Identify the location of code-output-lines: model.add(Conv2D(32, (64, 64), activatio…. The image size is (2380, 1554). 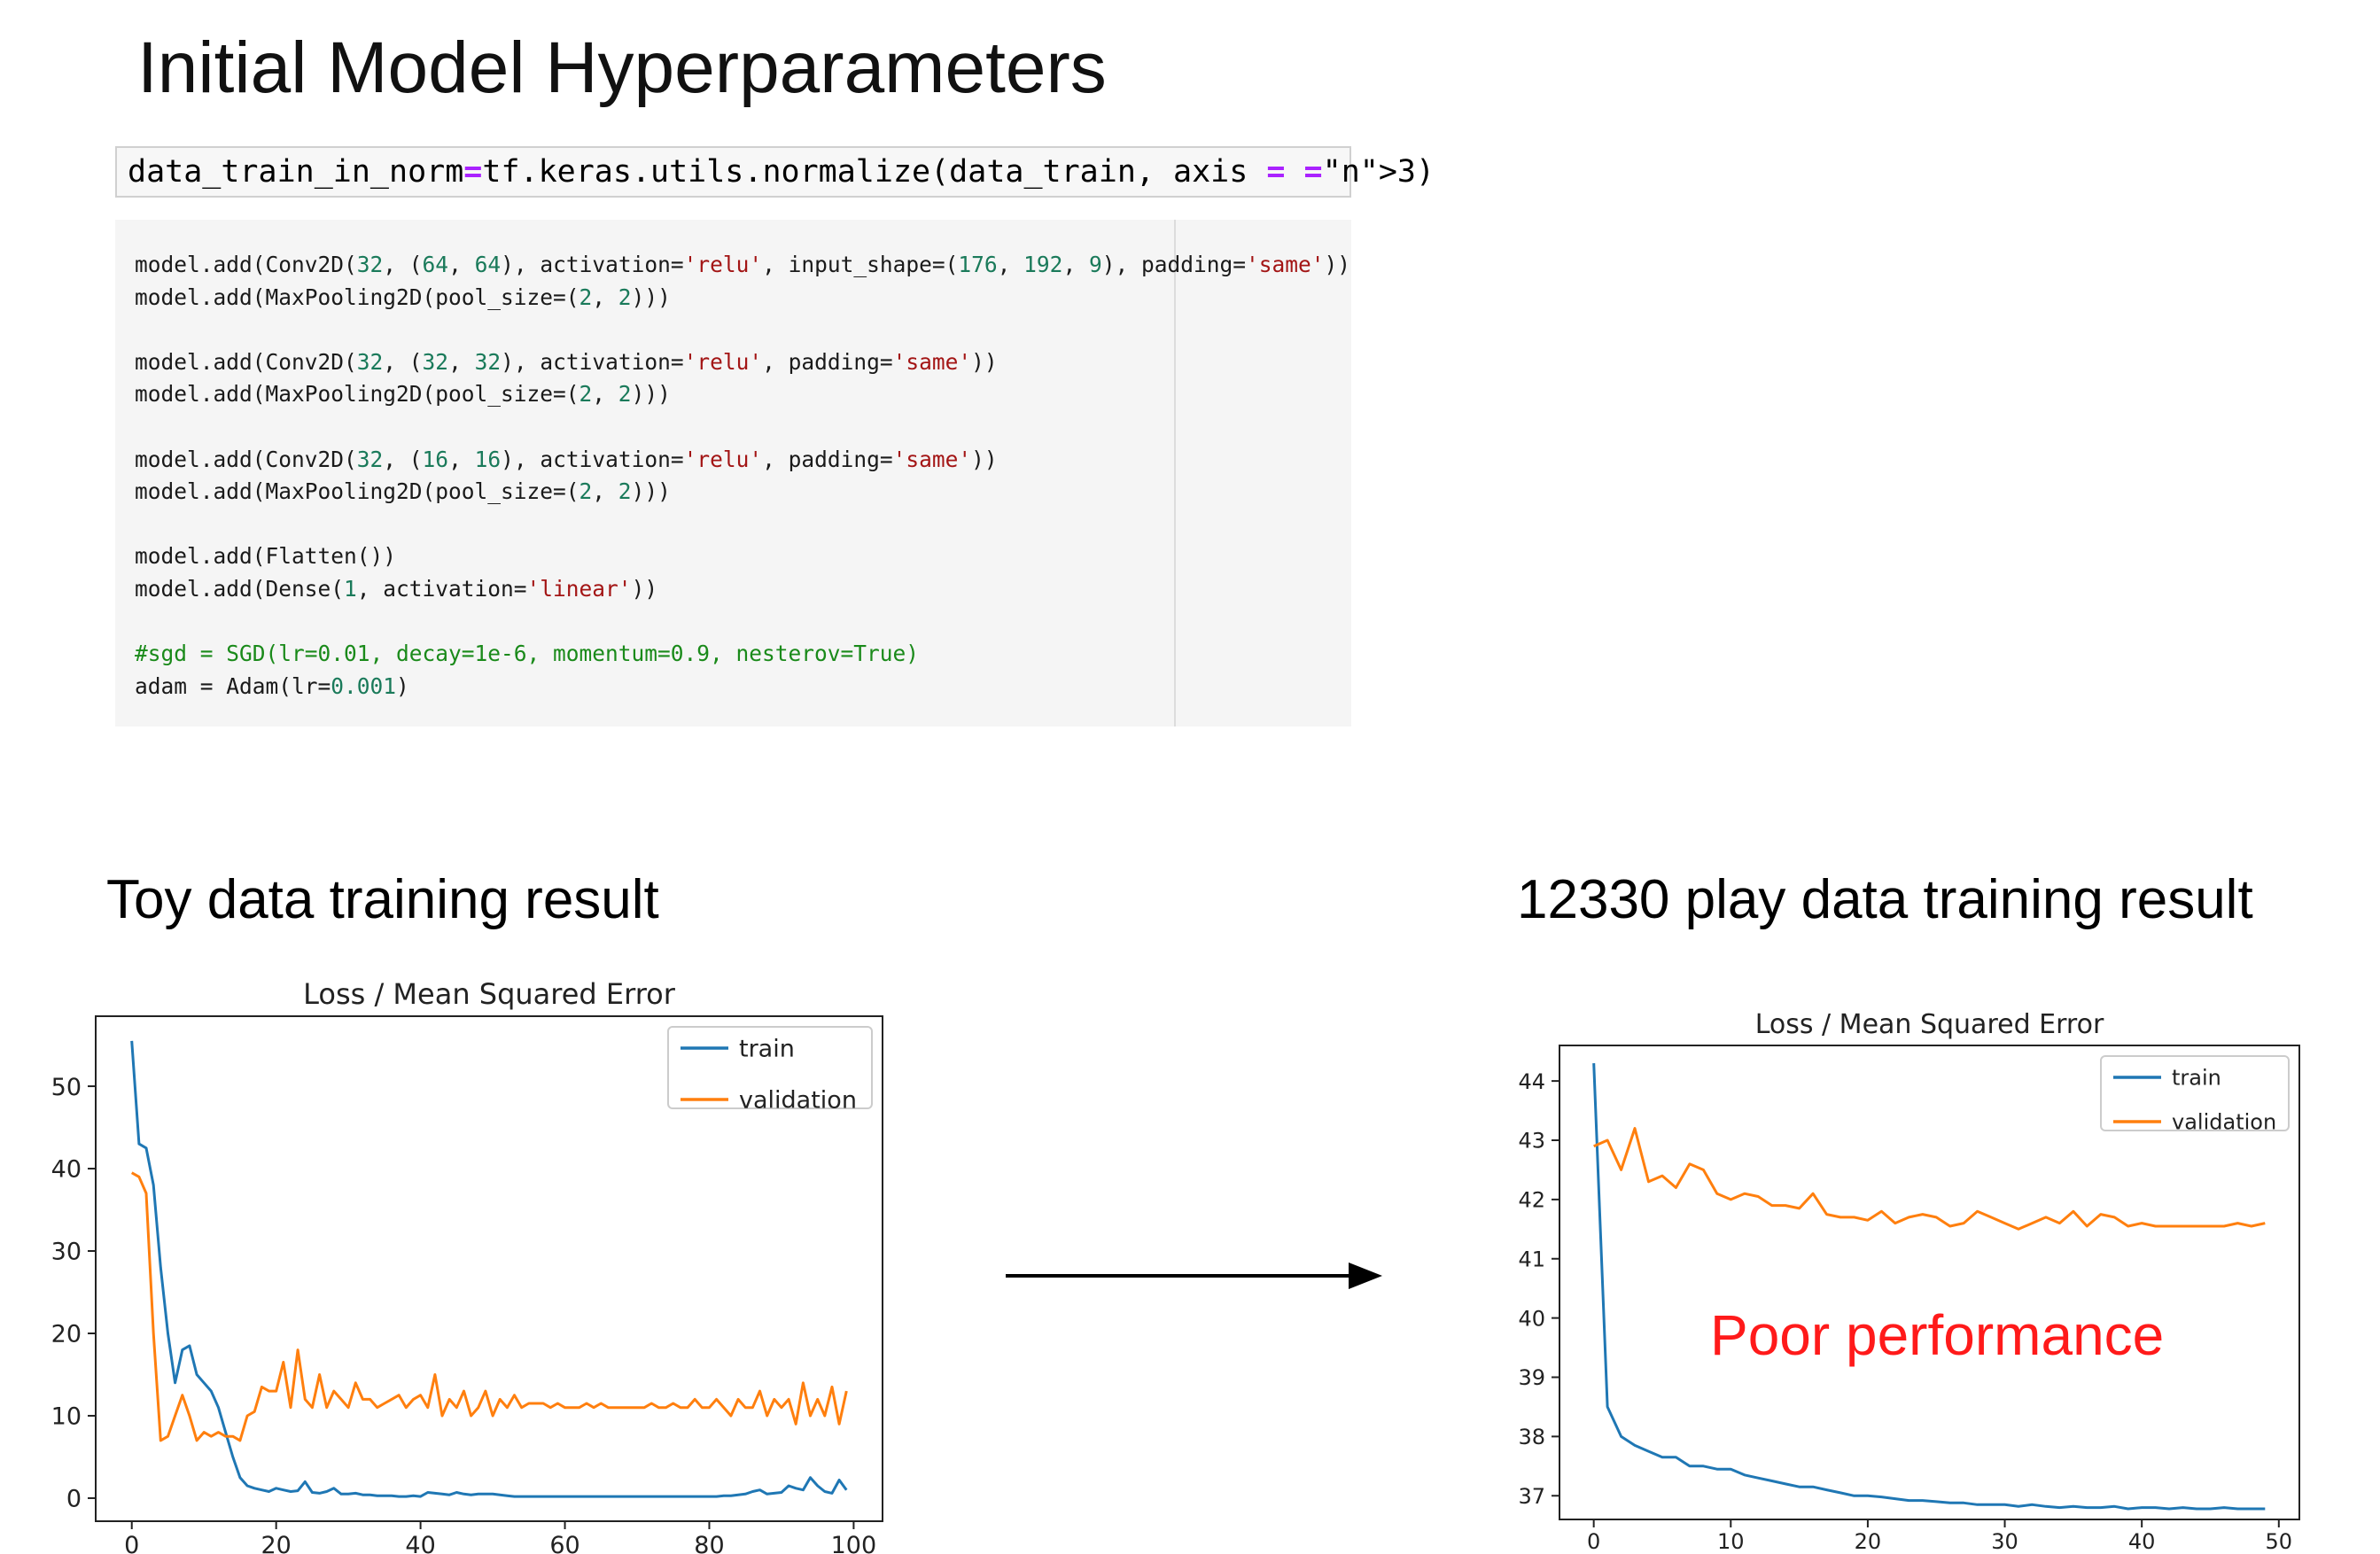
(742, 476).